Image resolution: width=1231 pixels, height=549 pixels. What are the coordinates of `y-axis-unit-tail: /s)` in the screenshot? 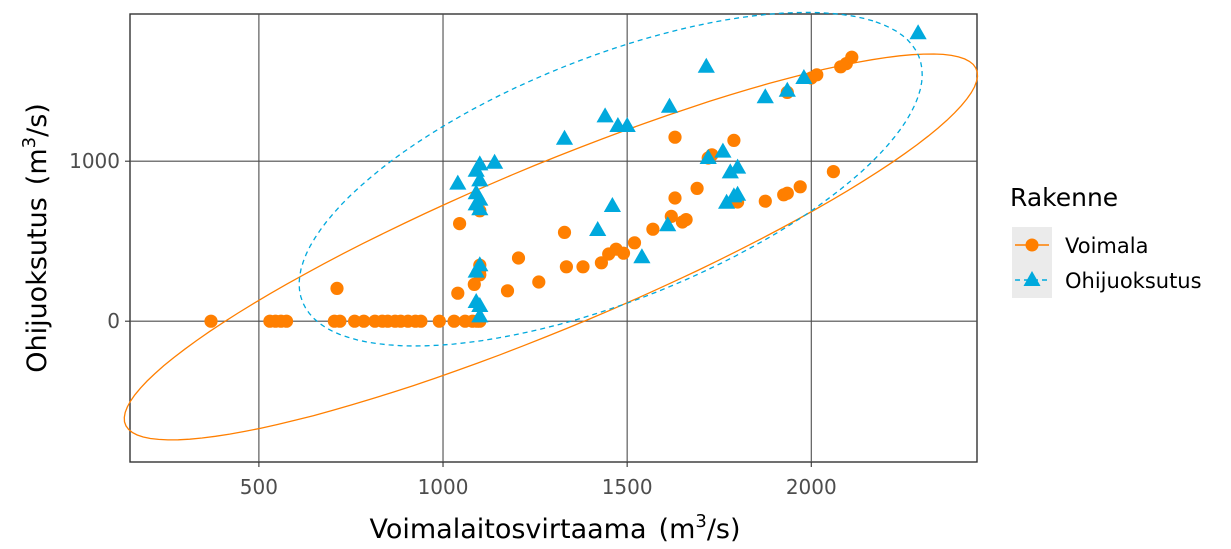 It's located at (37, 120).